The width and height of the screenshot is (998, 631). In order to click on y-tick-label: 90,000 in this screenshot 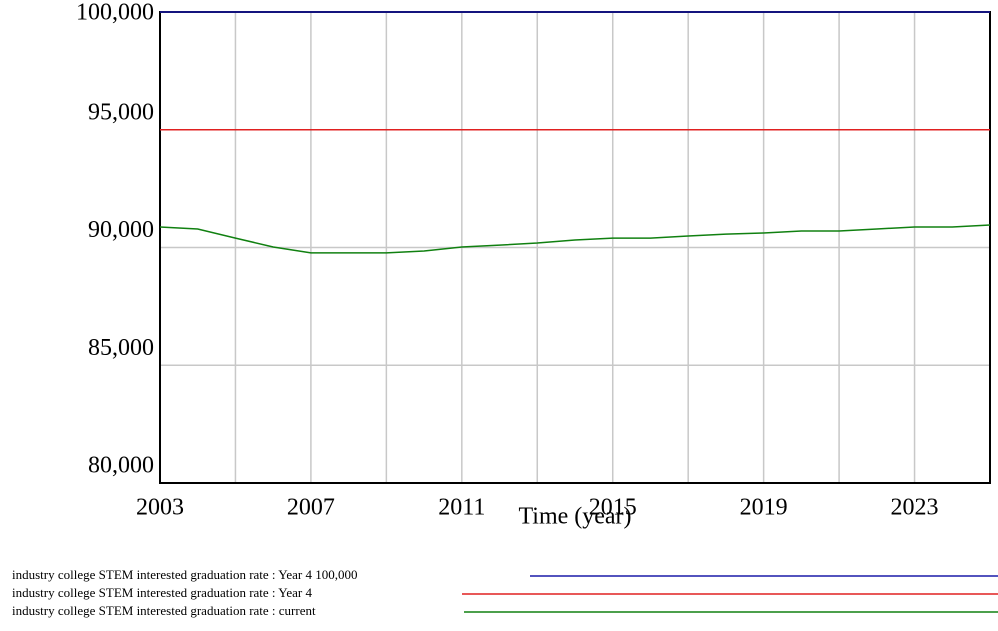, I will do `click(121, 230)`.